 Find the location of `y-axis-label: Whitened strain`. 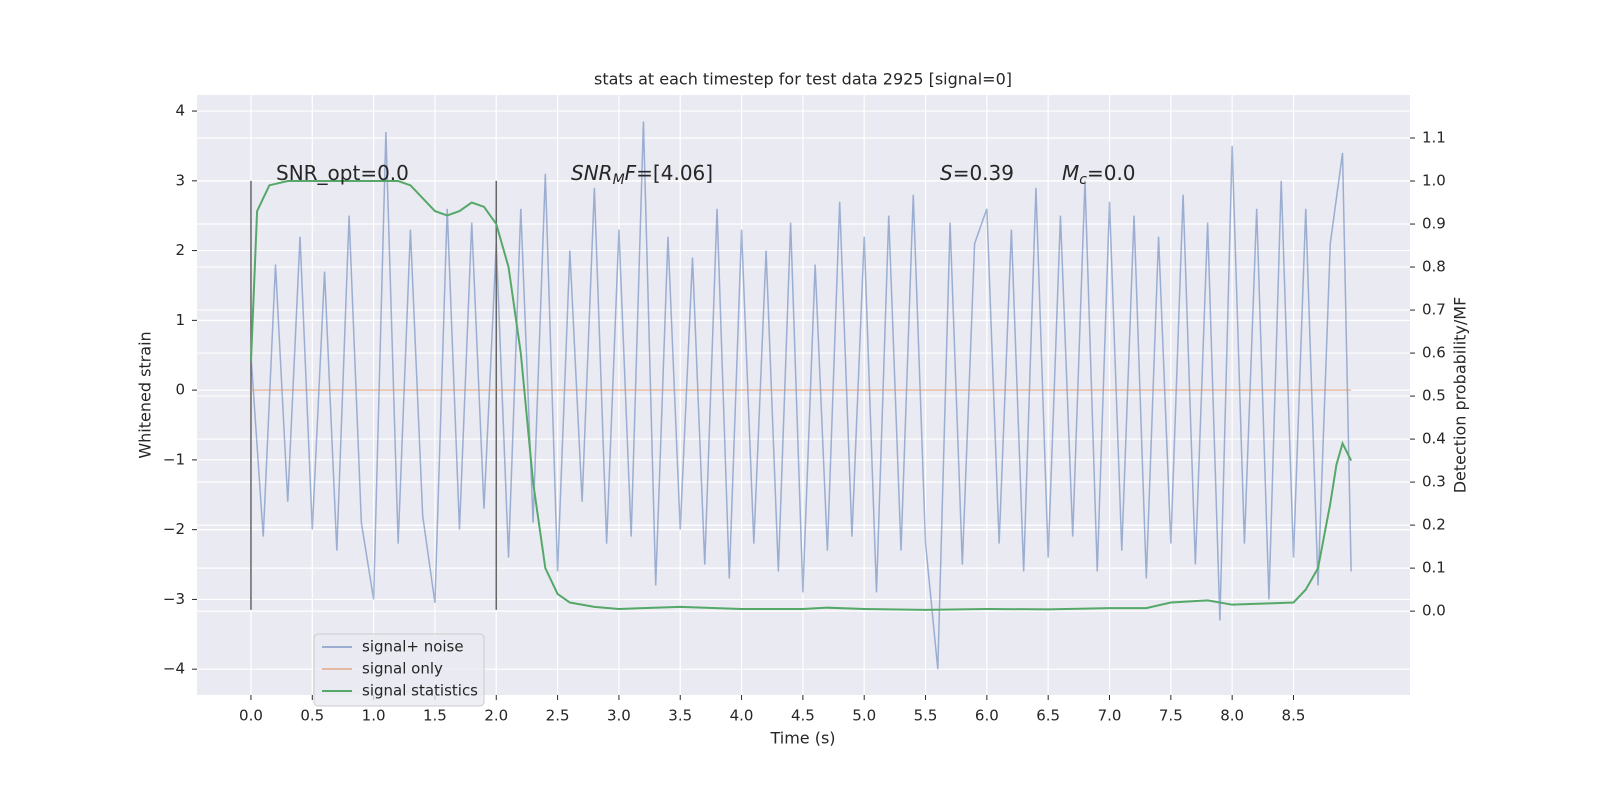

y-axis-label: Whitened strain is located at coordinates (145, 394).